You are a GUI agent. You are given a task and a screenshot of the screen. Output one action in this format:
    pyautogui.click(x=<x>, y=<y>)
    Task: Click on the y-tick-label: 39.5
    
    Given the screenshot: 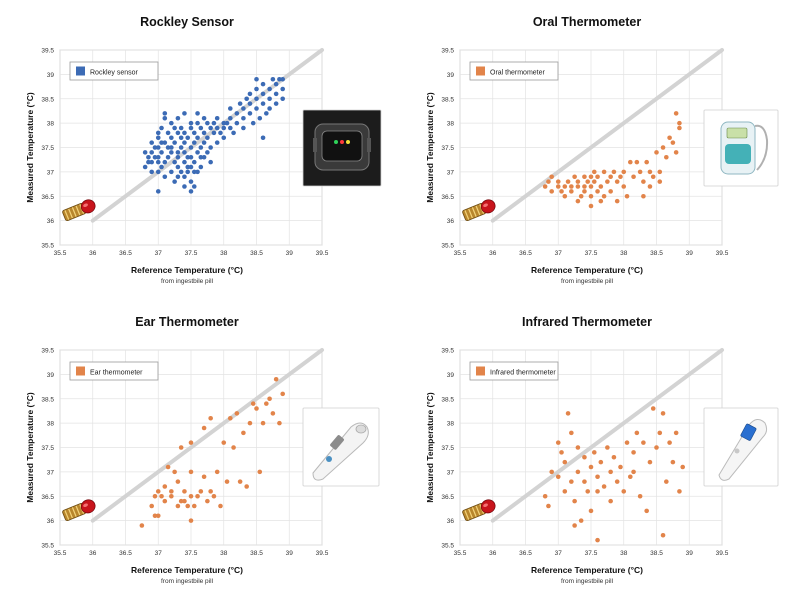 What is the action you would take?
    pyautogui.click(x=47, y=51)
    